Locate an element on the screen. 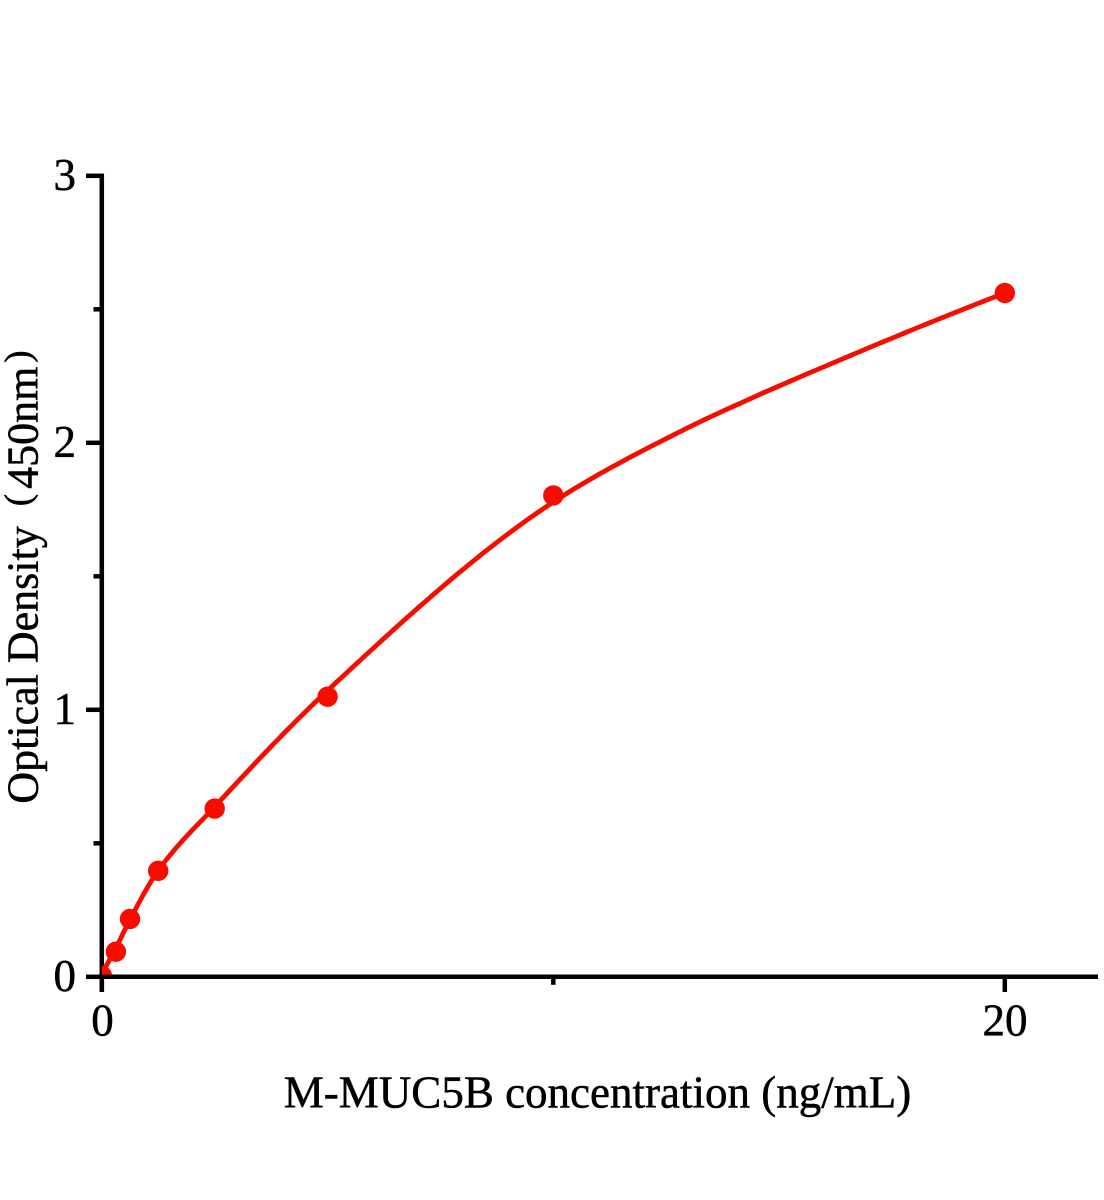  svg-text: 20 is located at coordinates (1005, 1021).